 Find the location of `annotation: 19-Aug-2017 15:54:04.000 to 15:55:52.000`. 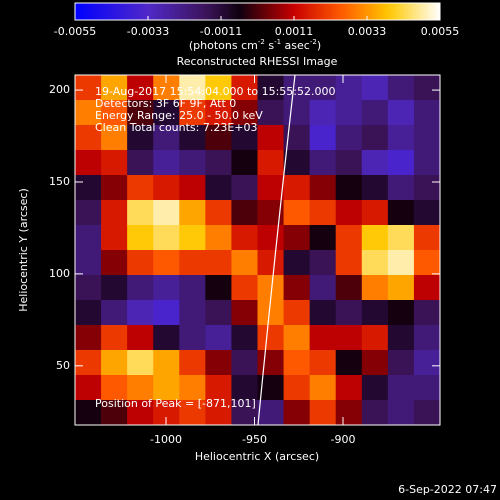

annotation: 19-Aug-2017 15:54:04.000 to 15:55:52.000 is located at coordinates (215, 91).